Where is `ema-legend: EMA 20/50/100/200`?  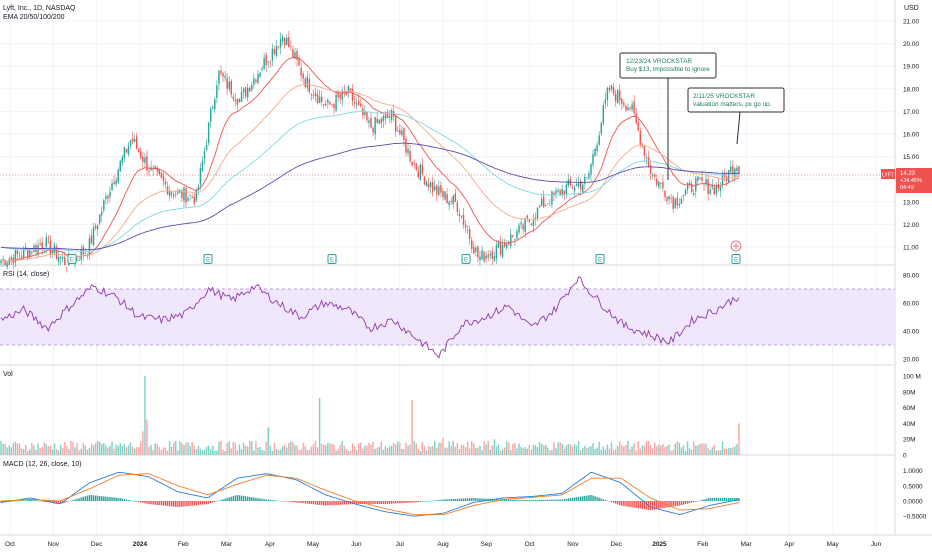 ema-legend: EMA 20/50/100/200 is located at coordinates (34, 17).